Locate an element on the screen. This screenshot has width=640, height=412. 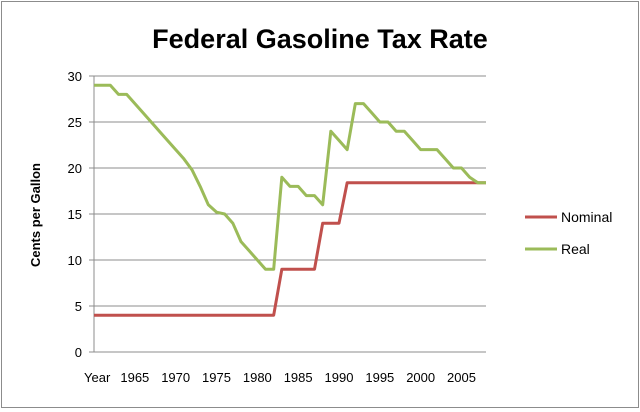
x-tick-labels: Year 1965 1970 1975 1980 1985 1990 1995 2000 2005 is located at coordinates (280, 377).